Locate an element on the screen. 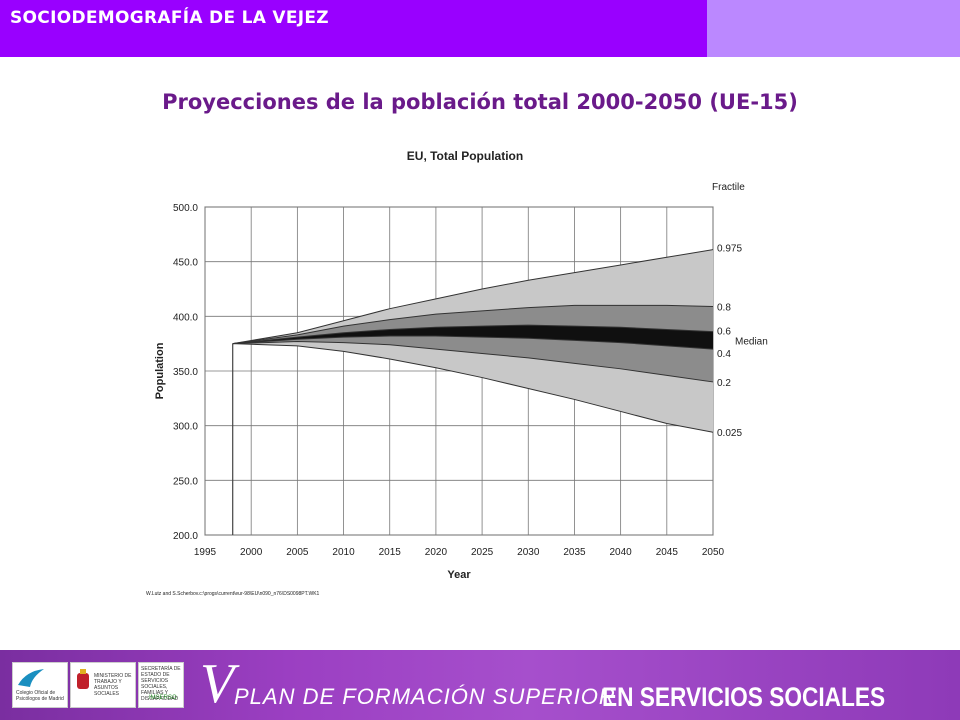  x-tick-label: 2050 is located at coordinates (713, 552).